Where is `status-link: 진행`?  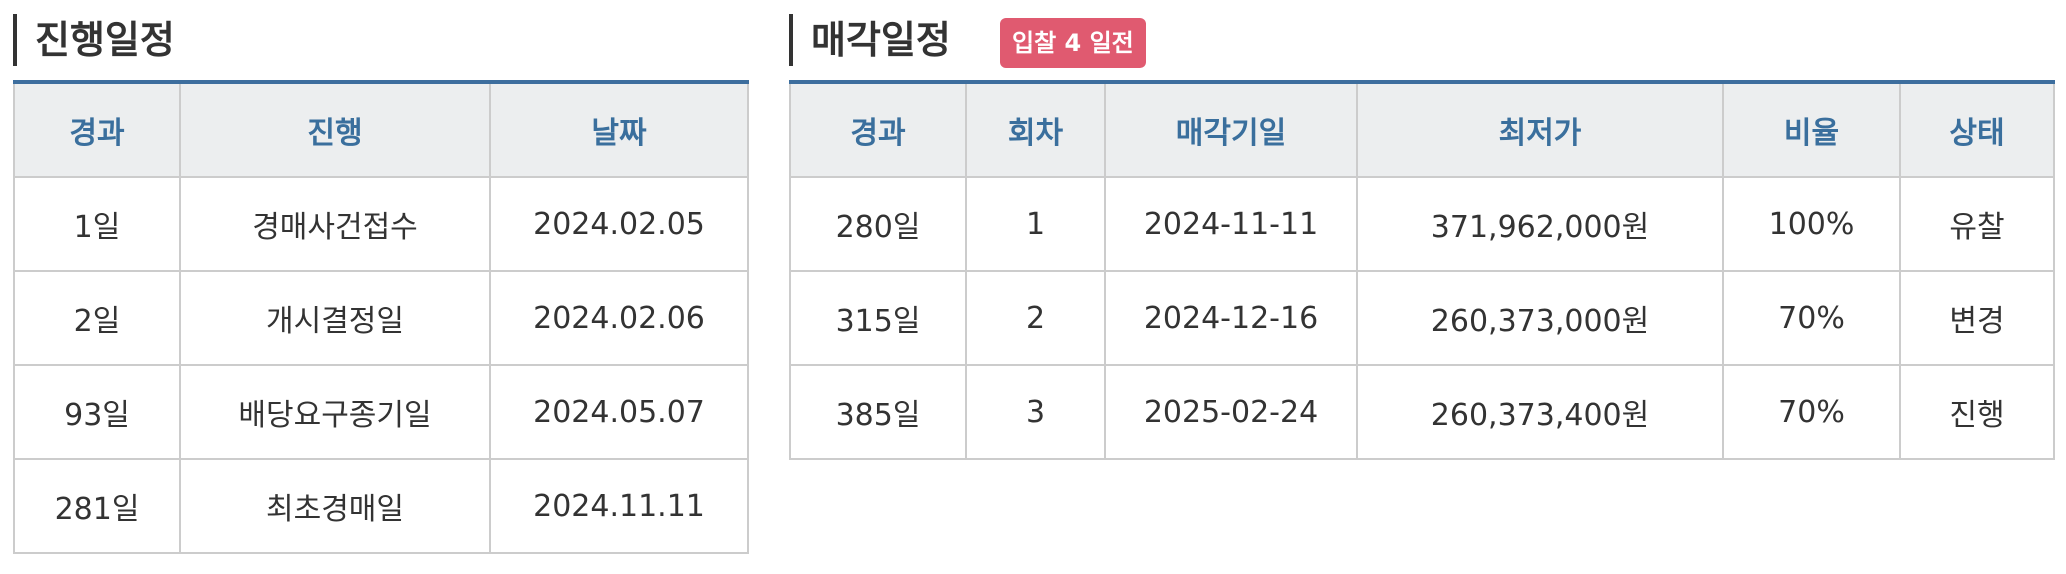
status-link: 진행 is located at coordinates (1977, 412).